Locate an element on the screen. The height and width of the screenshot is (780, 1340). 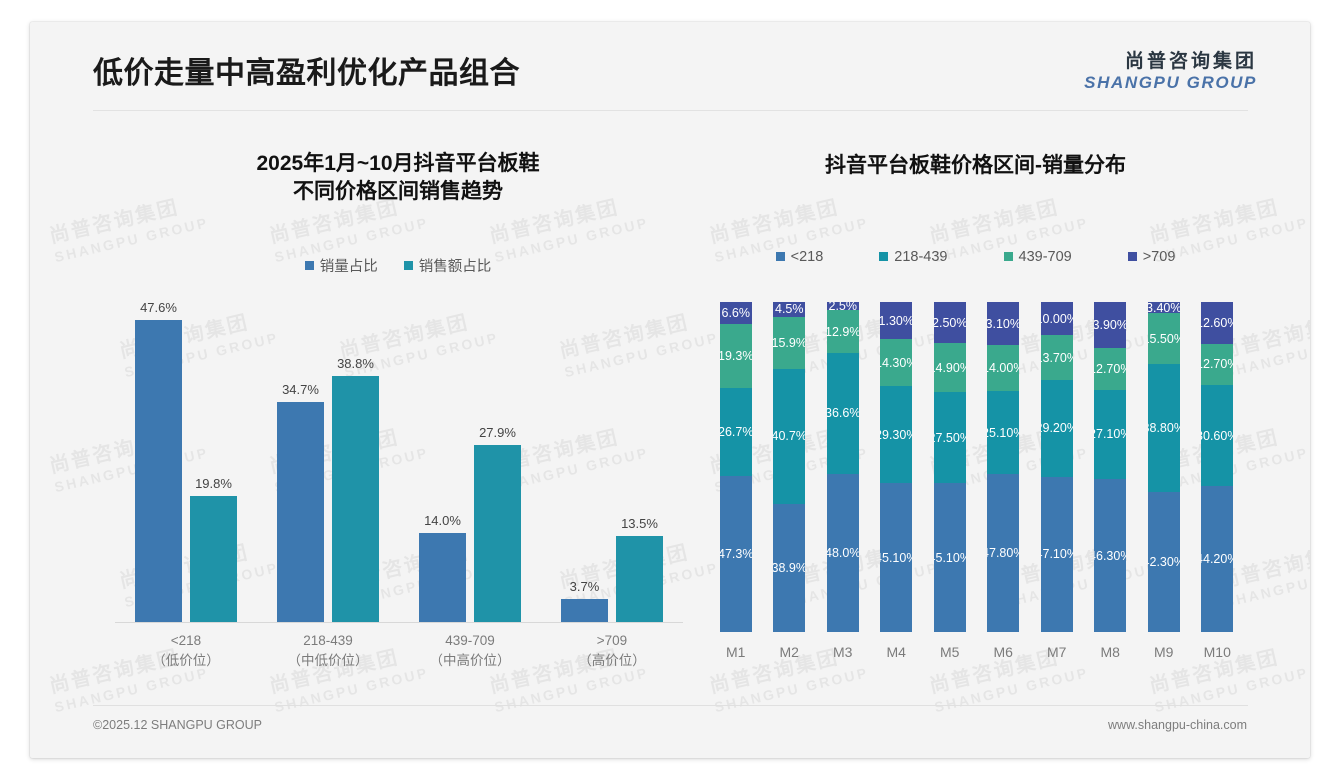
stacked-bar-M7: 10.00% 13.70% 29.20% 47.10% is located at coordinates (1056, 467).